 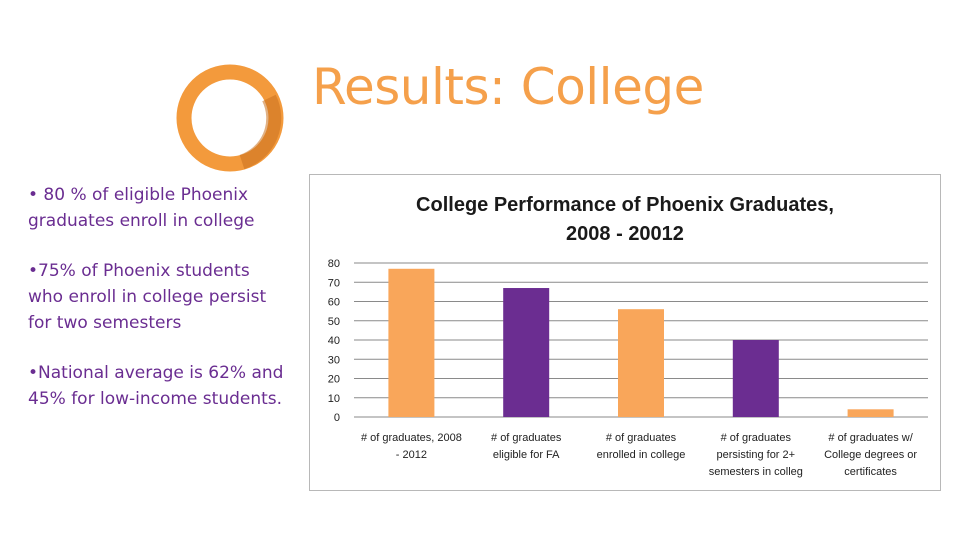 I want to click on y-tick-label: 30, so click(x=334, y=360).